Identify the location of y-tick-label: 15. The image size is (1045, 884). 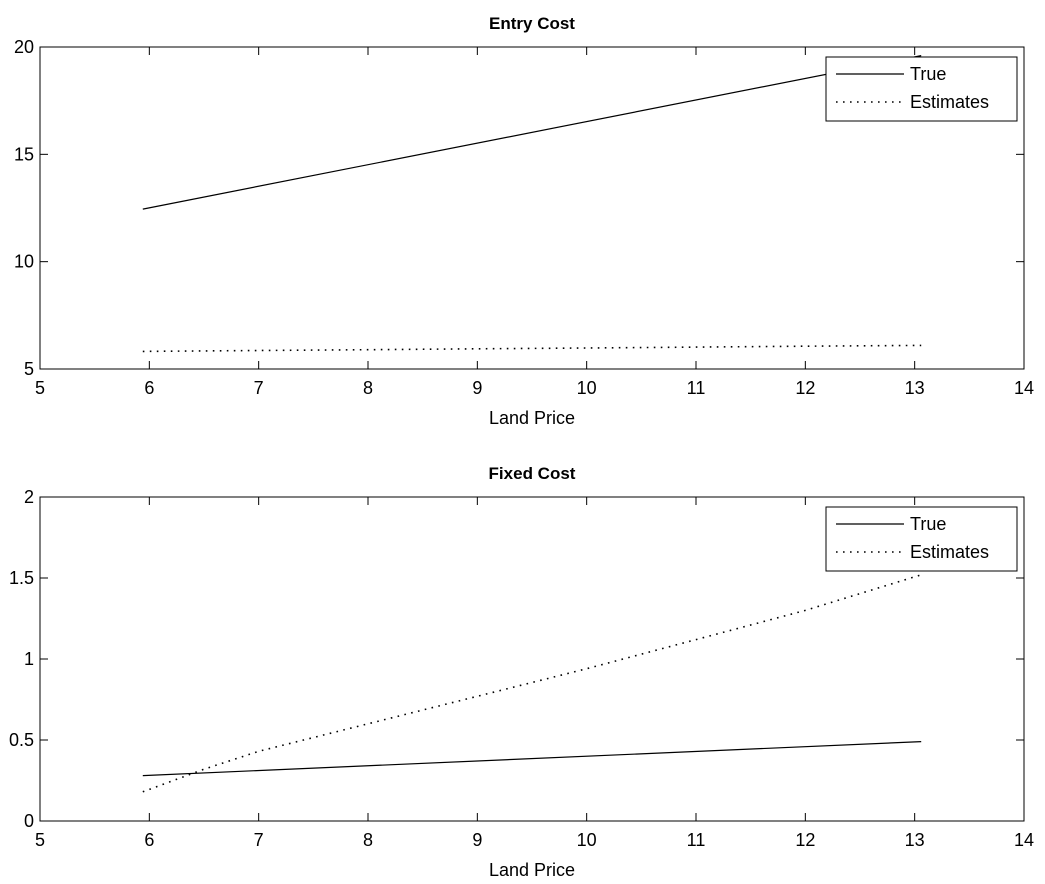
(24, 154).